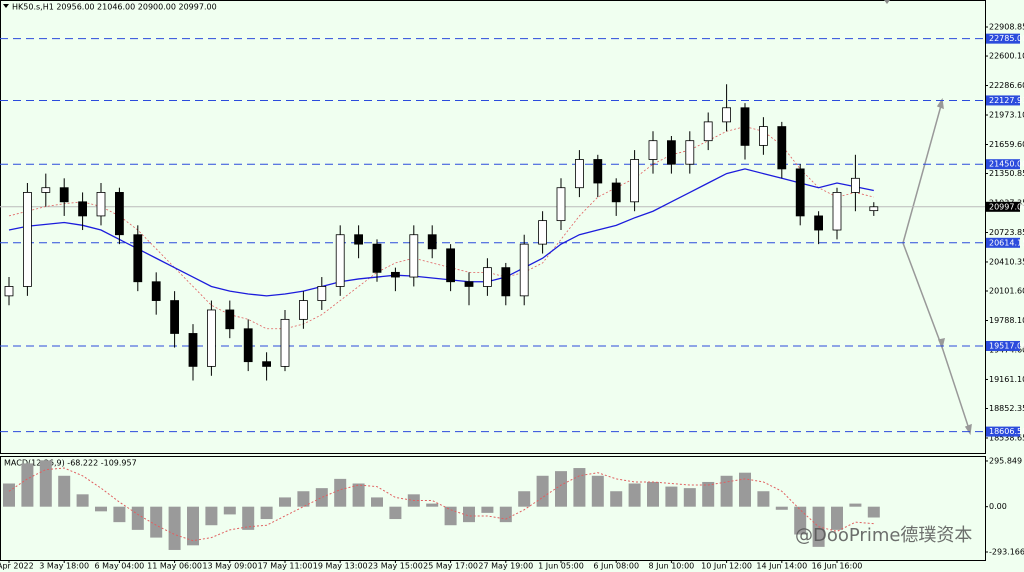  Describe the element at coordinates (1006, 408) in the screenshot. I see `y-tick-label: 18852.35` at that location.